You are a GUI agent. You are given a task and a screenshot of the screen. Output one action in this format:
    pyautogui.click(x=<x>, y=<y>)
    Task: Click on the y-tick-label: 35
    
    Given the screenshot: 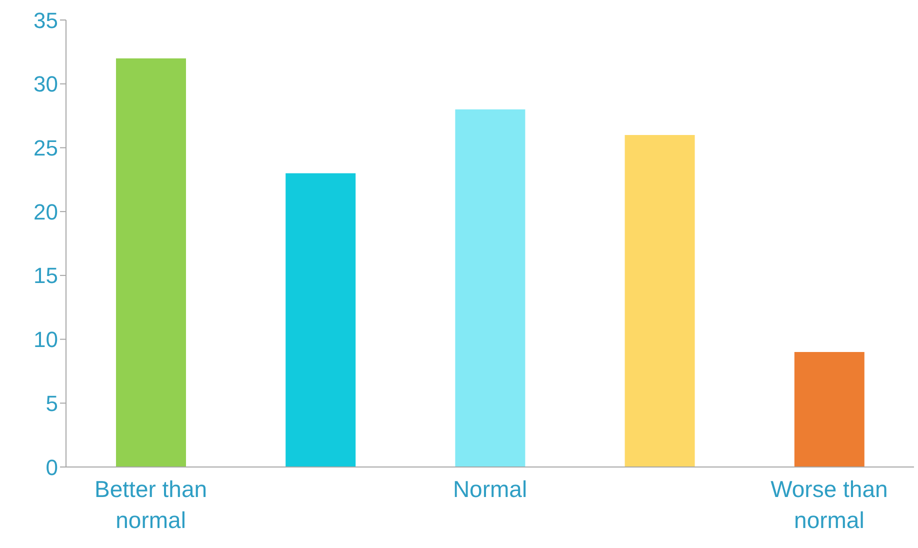 What is the action you would take?
    pyautogui.click(x=46, y=20)
    